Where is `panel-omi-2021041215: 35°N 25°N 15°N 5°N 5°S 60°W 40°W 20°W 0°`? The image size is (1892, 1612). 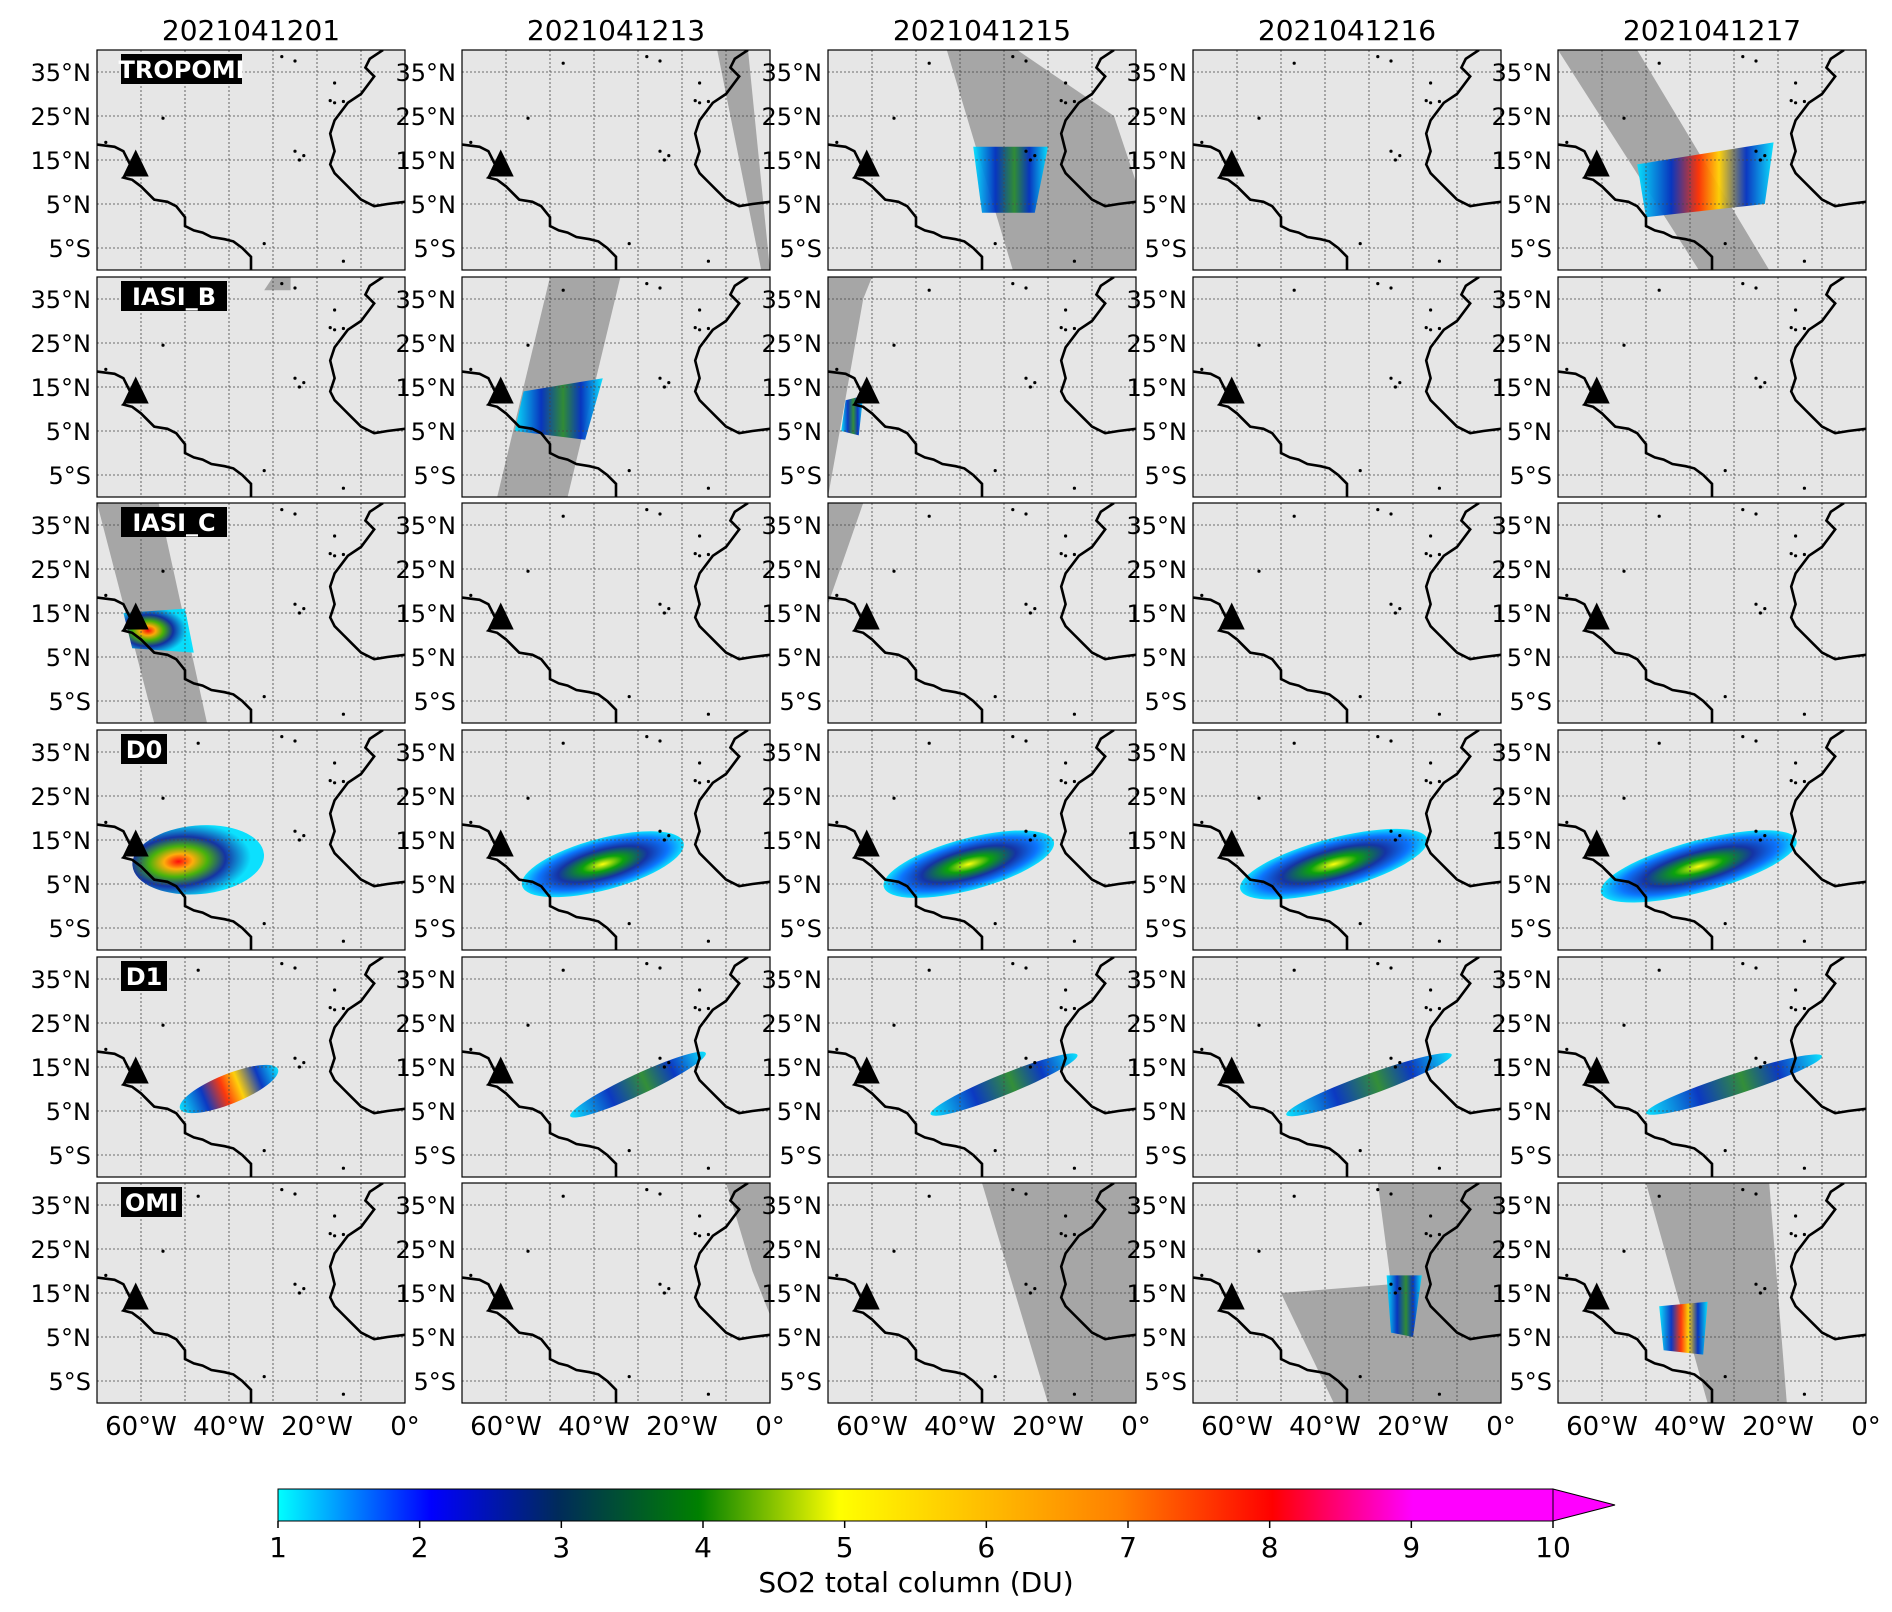 panel-omi-2021041215: 35°N 25°N 15°N 5°N 5°S 60°W 40°W 20°W 0° is located at coordinates (956, 1312).